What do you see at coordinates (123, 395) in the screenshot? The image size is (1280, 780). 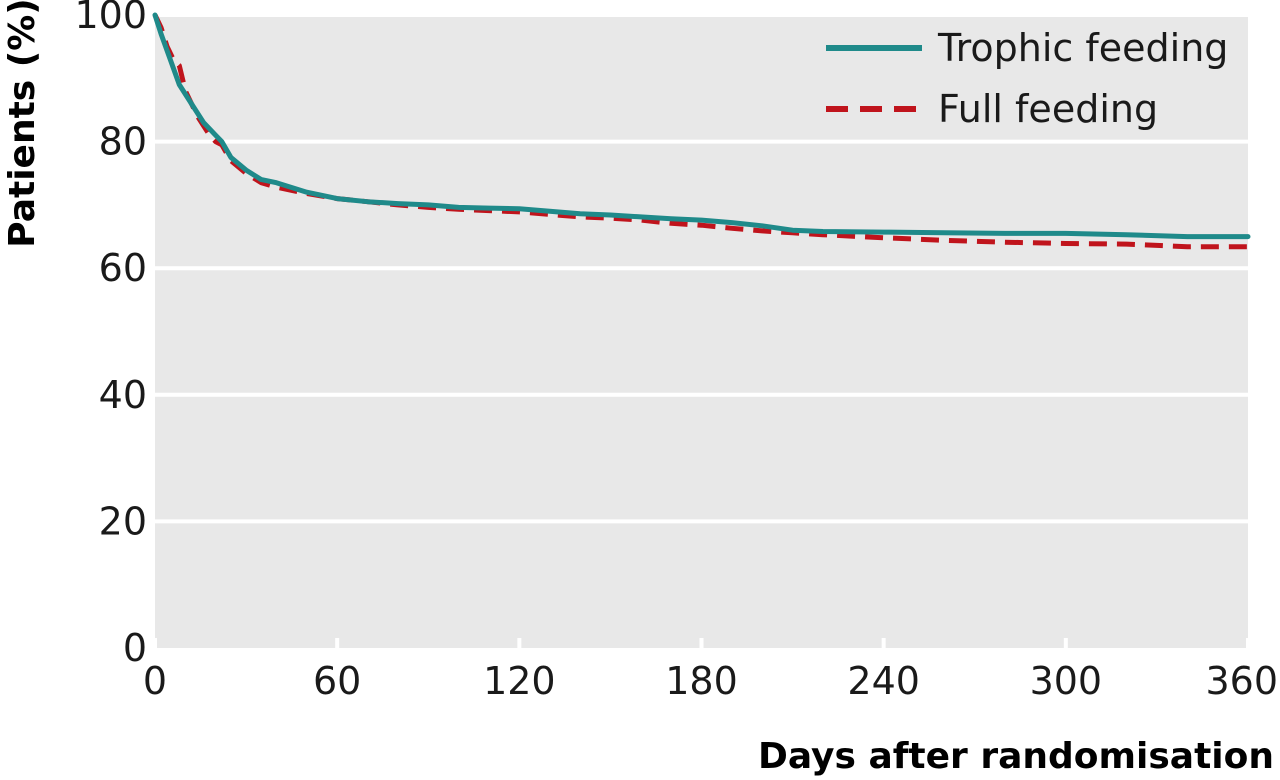 I see `y-tick-label: 40` at bounding box center [123, 395].